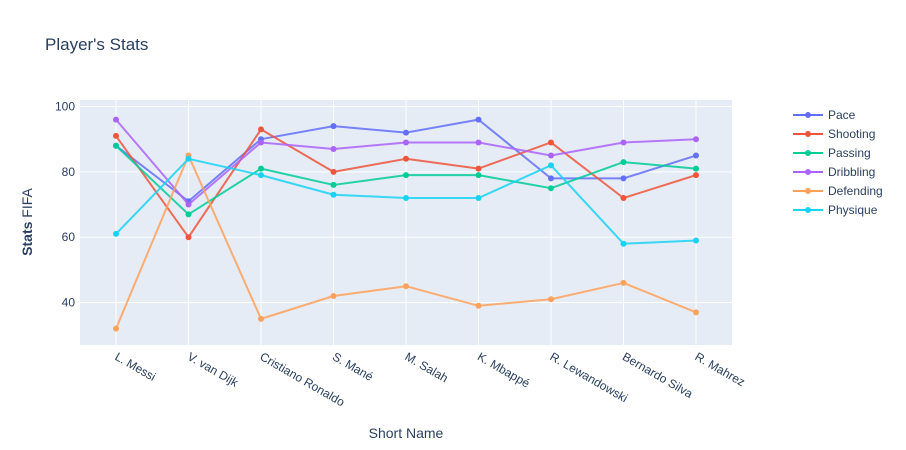  I want to click on legend-item-dribbling: Dribbling, so click(834, 172).